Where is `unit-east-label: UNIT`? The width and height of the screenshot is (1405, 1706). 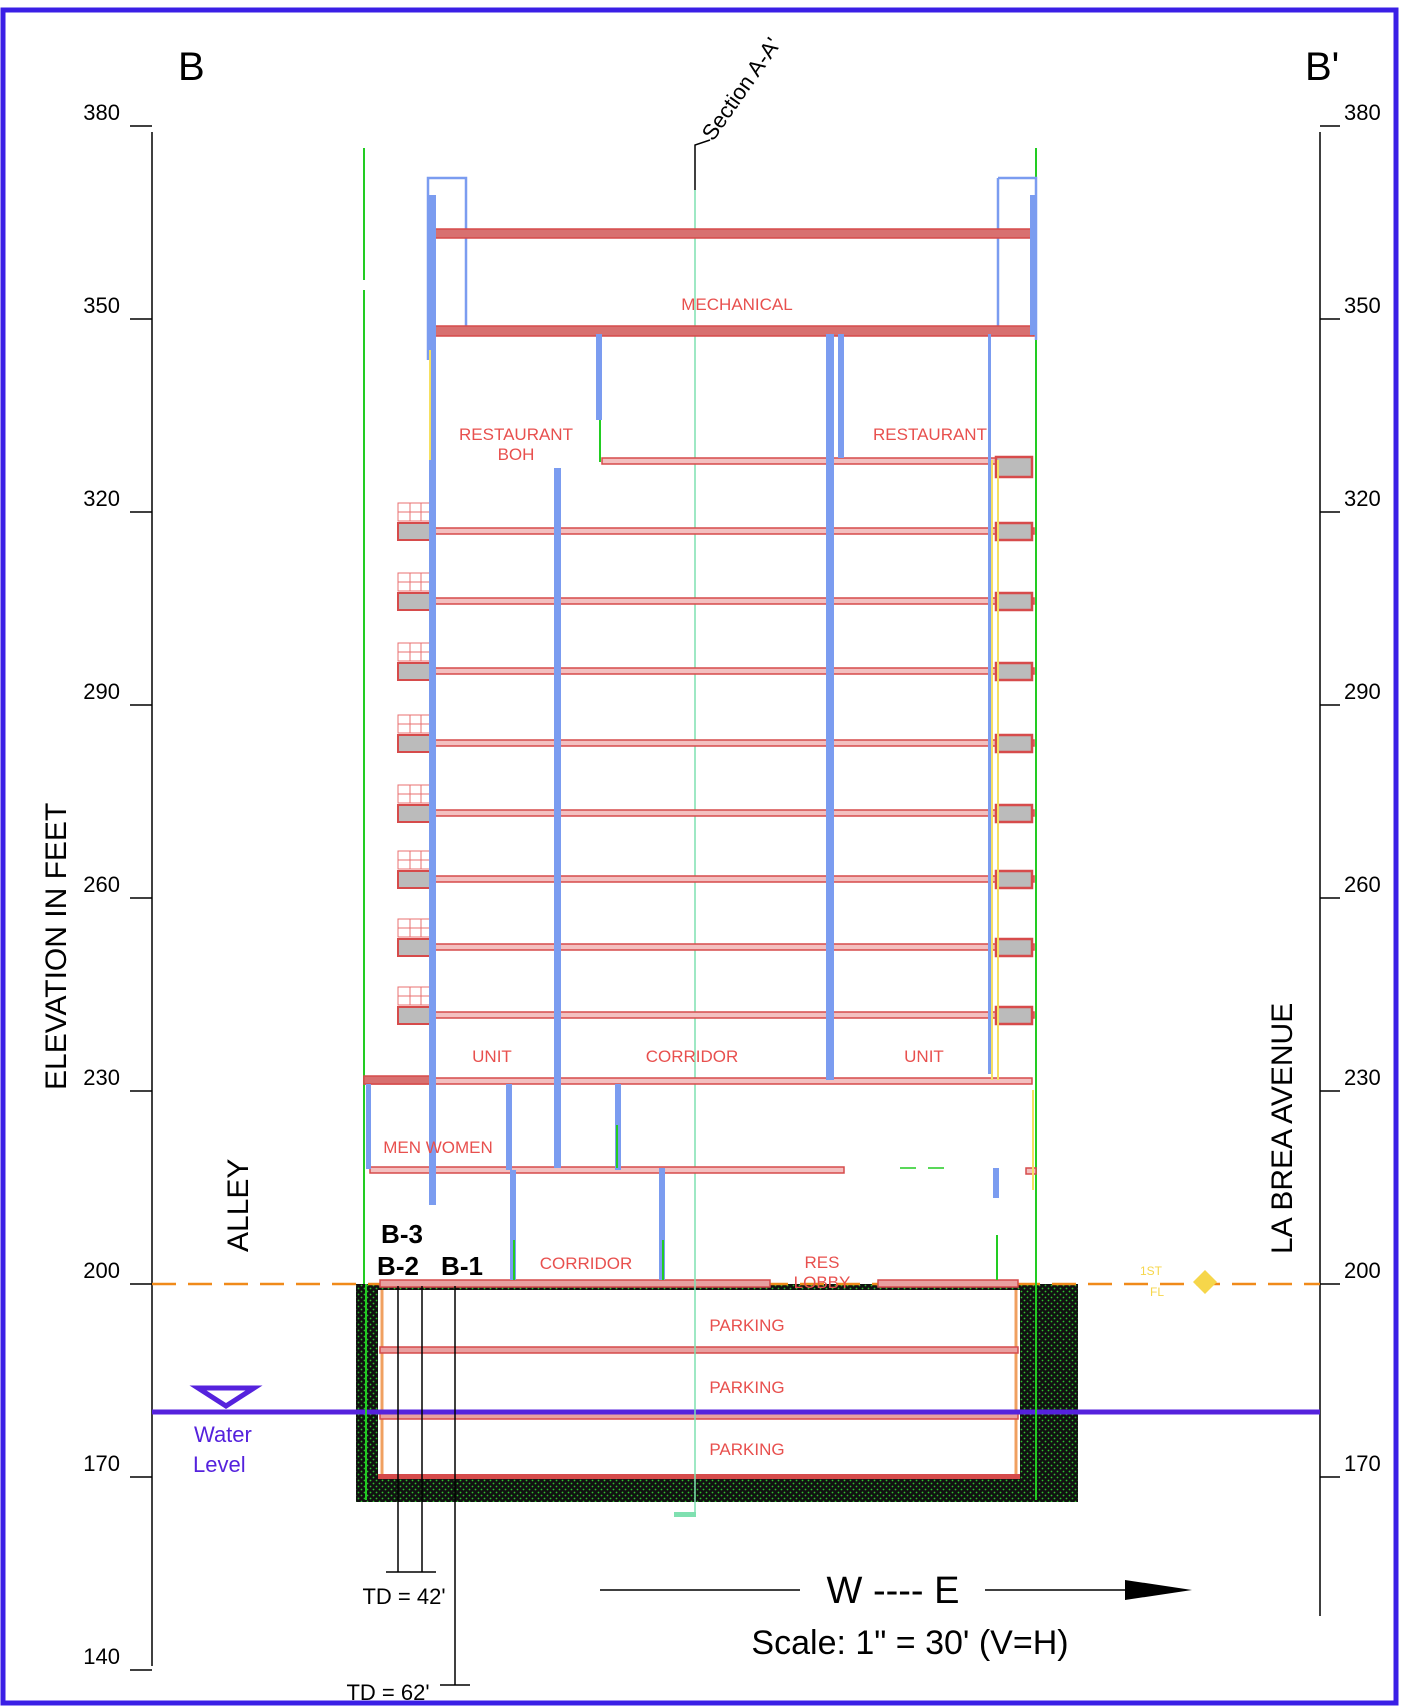
unit-east-label: UNIT is located at coordinates (924, 1056).